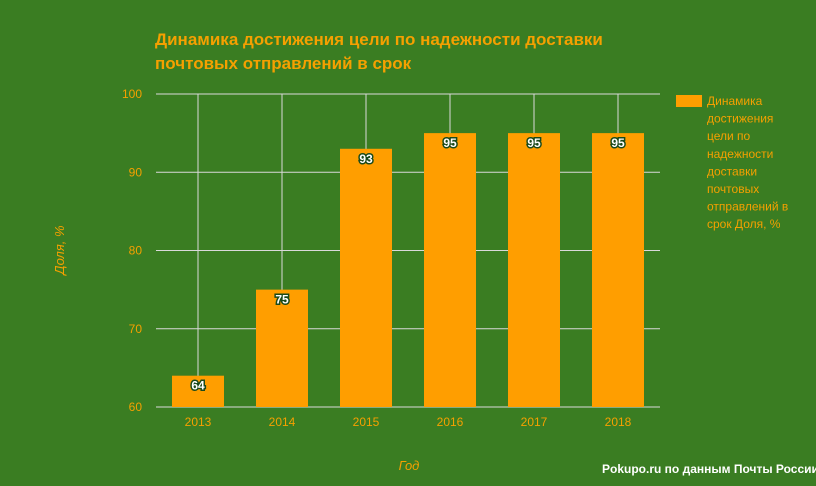  I want to click on bar-2015, so click(366, 277).